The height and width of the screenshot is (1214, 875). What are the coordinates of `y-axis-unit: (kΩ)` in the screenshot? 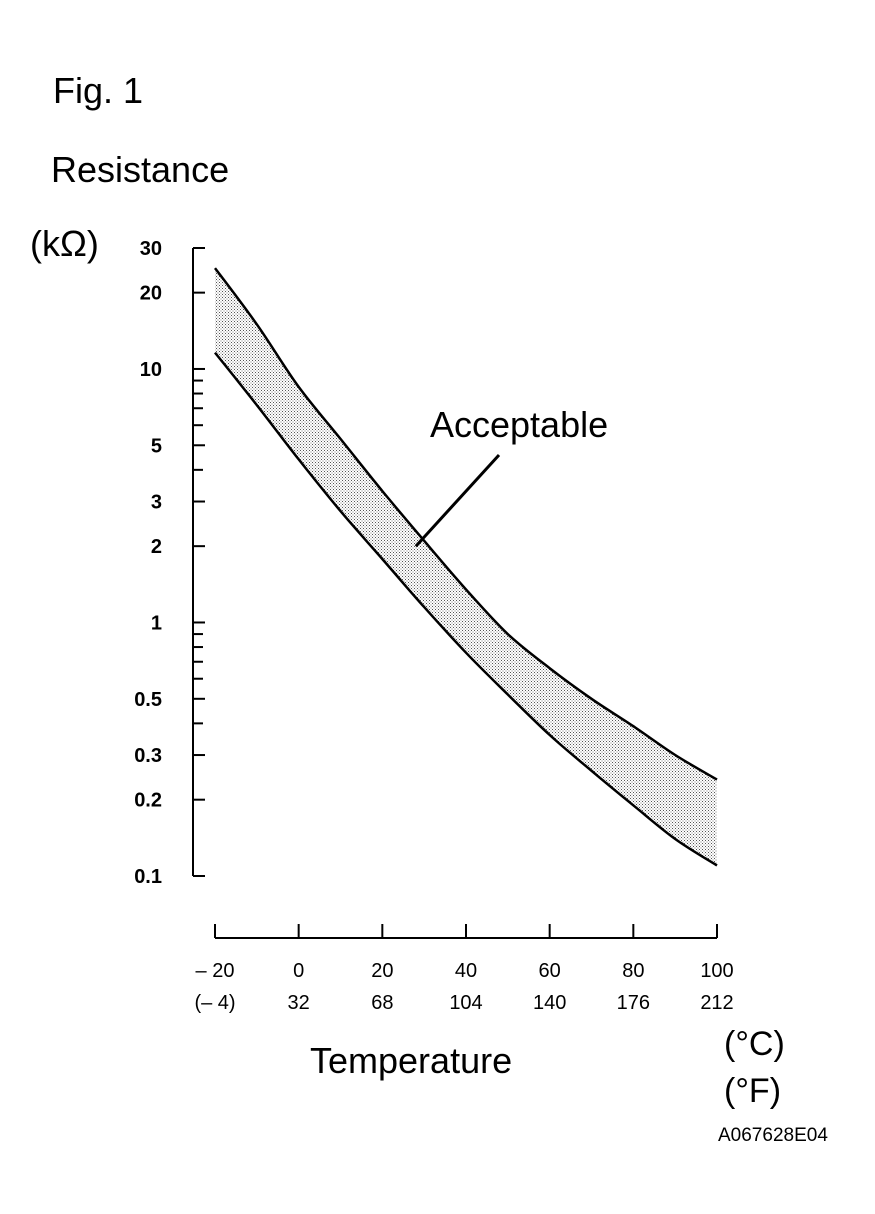 It's located at (64, 243).